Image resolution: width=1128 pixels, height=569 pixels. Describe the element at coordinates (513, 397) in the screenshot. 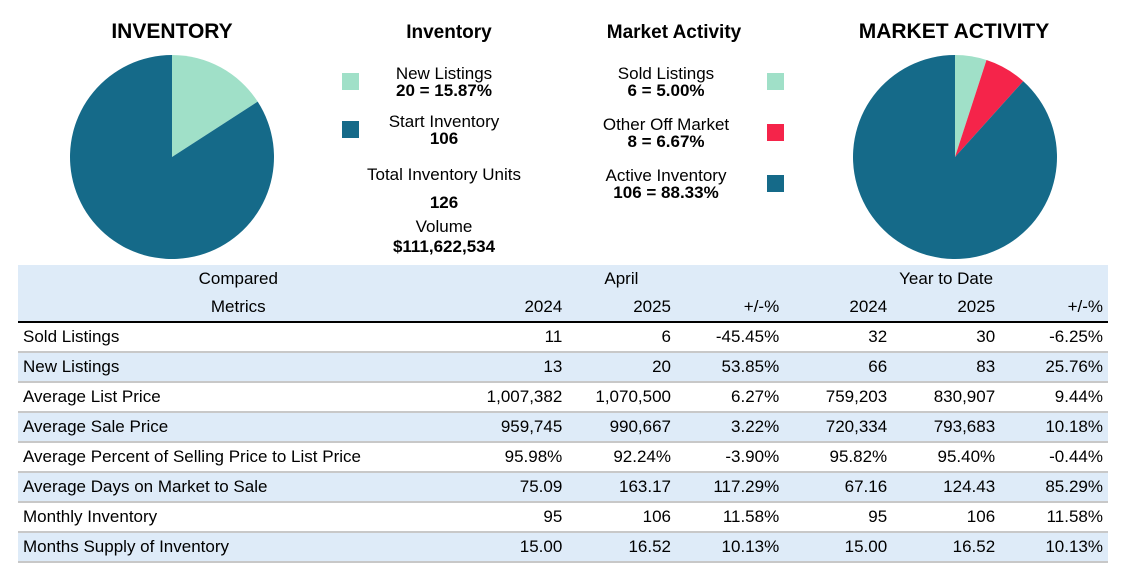

I see `table-cell: 1,007,382` at that location.